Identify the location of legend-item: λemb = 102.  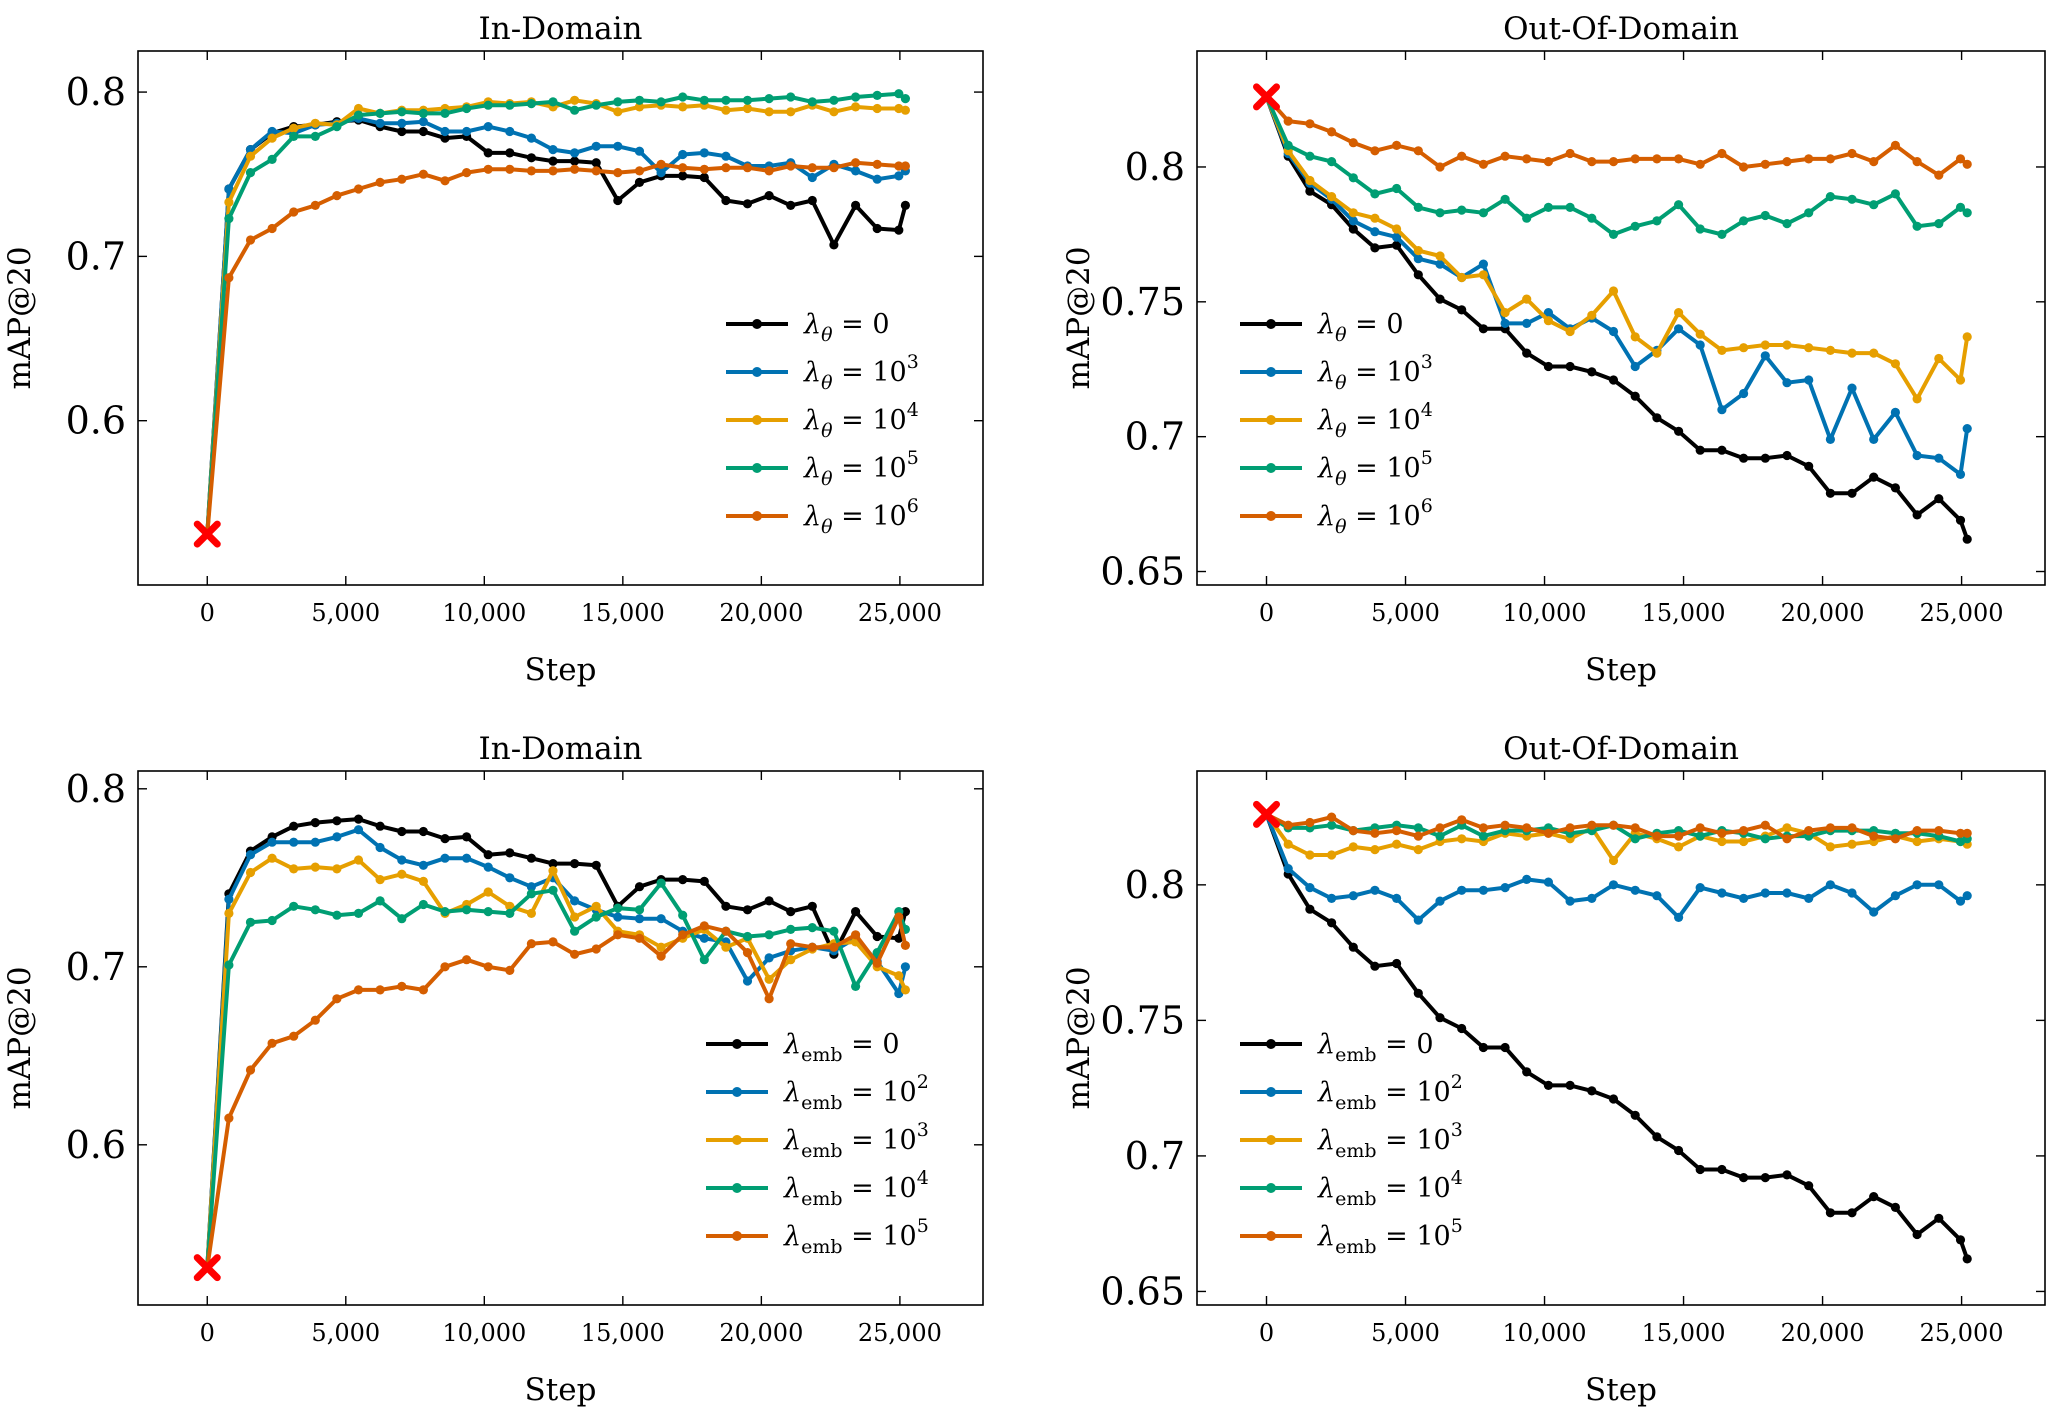
(817, 1092).